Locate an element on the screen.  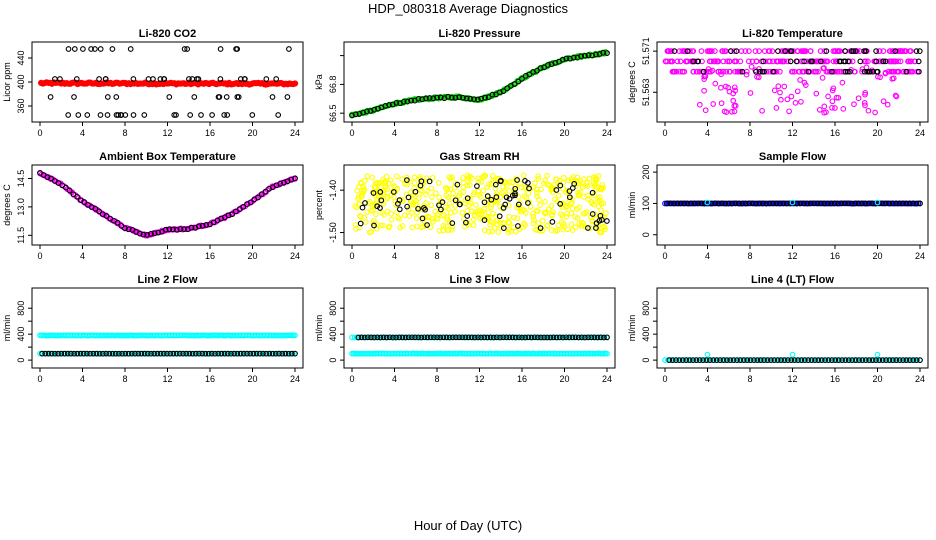
chart-title: Li-820 Pressure is located at coordinates (480, 34).